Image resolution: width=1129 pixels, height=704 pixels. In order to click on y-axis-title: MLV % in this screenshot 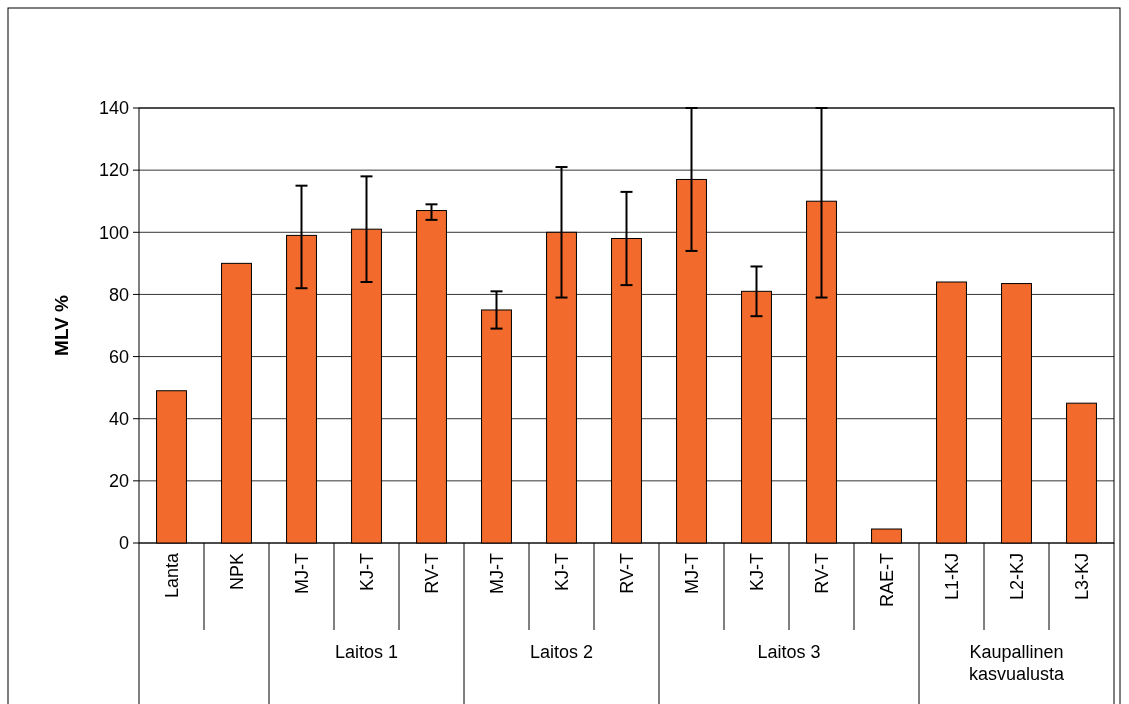, I will do `click(61, 325)`.